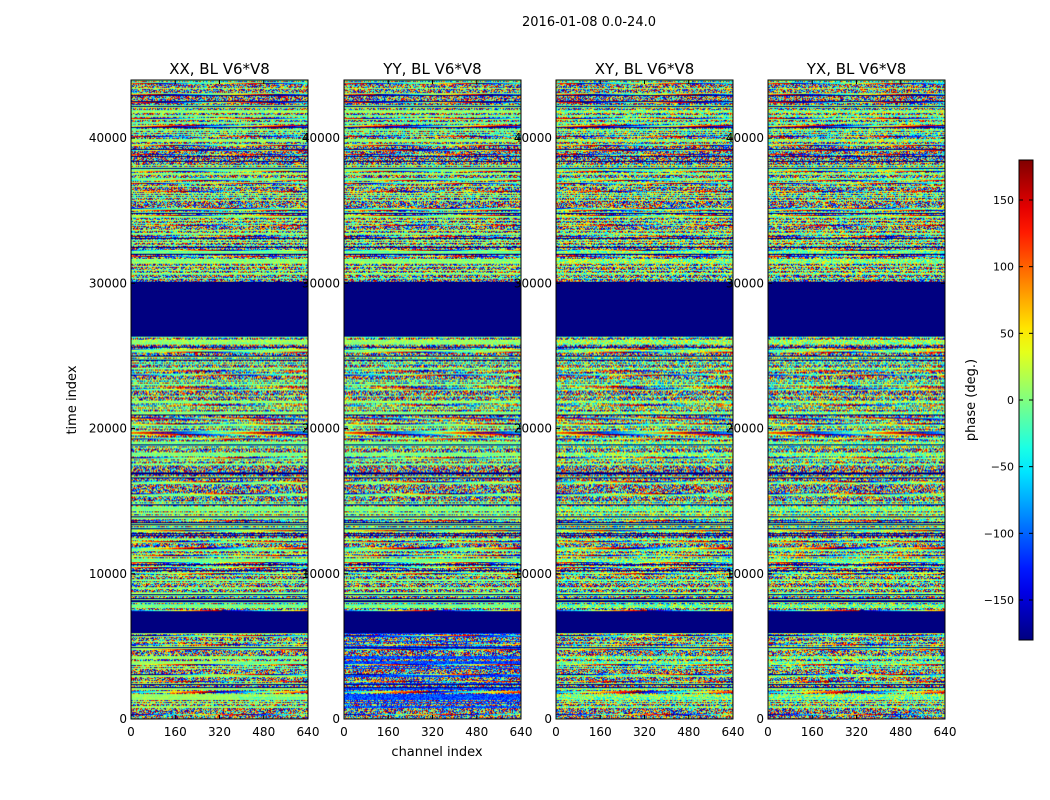 This screenshot has width=1050, height=800. Describe the element at coordinates (856, 69) in the screenshot. I see `panel-title: YX, BL V6*V8` at that location.